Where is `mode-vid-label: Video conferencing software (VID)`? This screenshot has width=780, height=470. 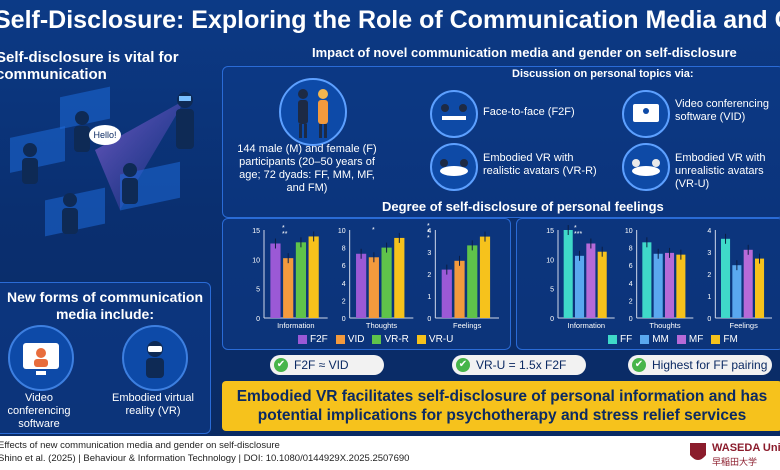 mode-vid-label: Video conferencing software (VID) is located at coordinates (722, 110).